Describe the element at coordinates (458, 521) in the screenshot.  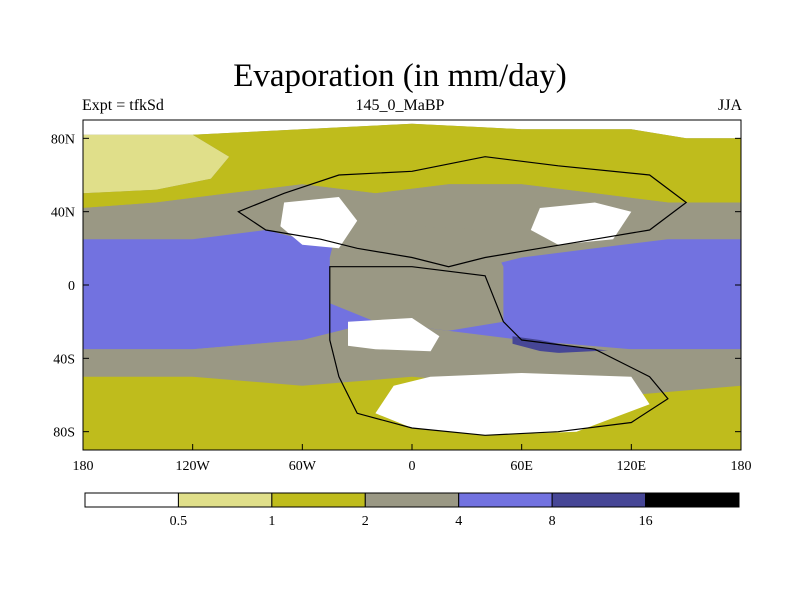
I see `colorbar-label: 4` at that location.